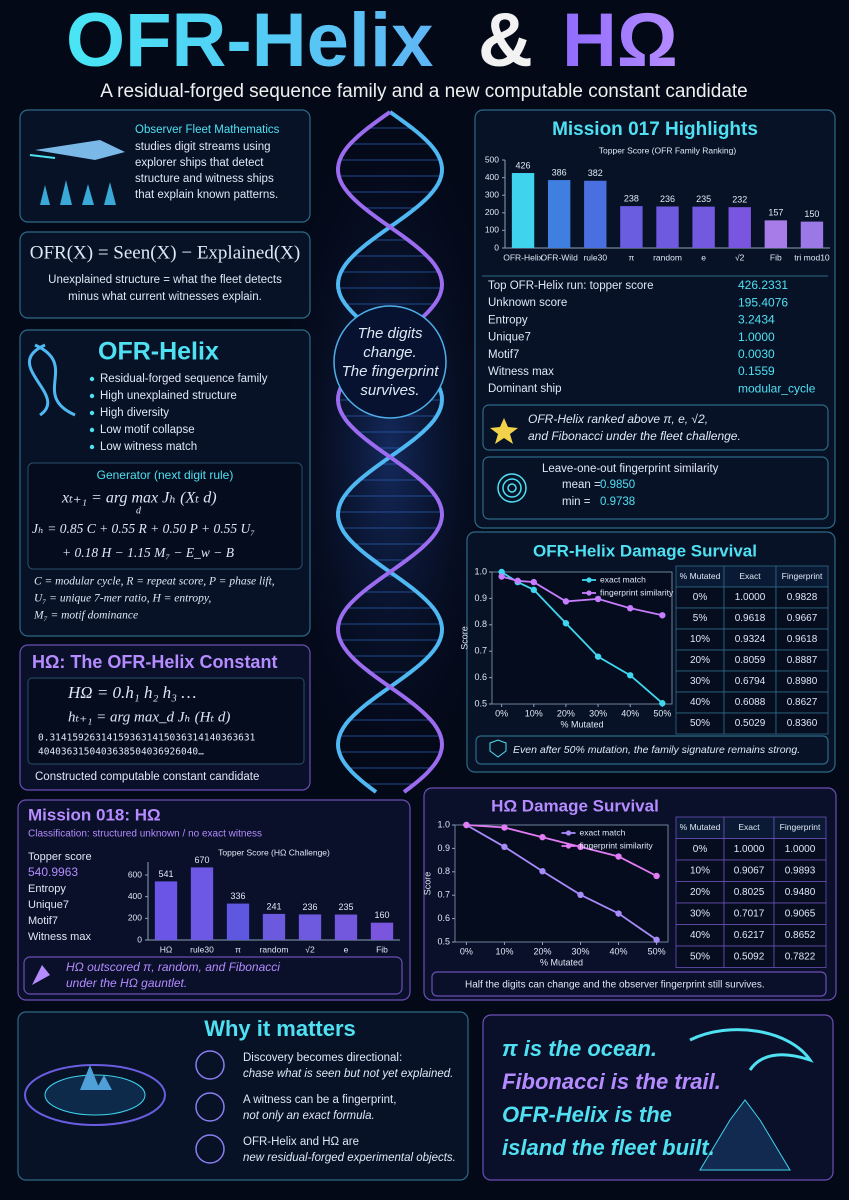 The width and height of the screenshot is (849, 1200). Describe the element at coordinates (249, 41) in the screenshot. I see `title-a: OFR-Helix` at that location.